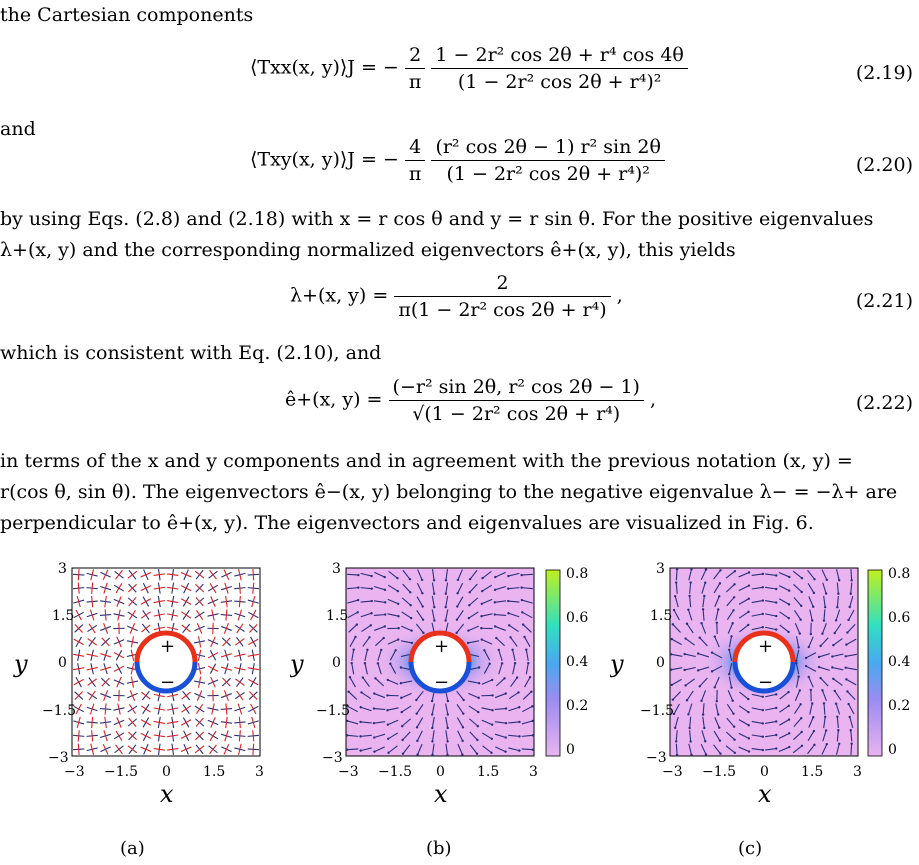 Image resolution: width=919 pixels, height=865 pixels. I want to click on svg-text: −1.5, so click(333, 711).